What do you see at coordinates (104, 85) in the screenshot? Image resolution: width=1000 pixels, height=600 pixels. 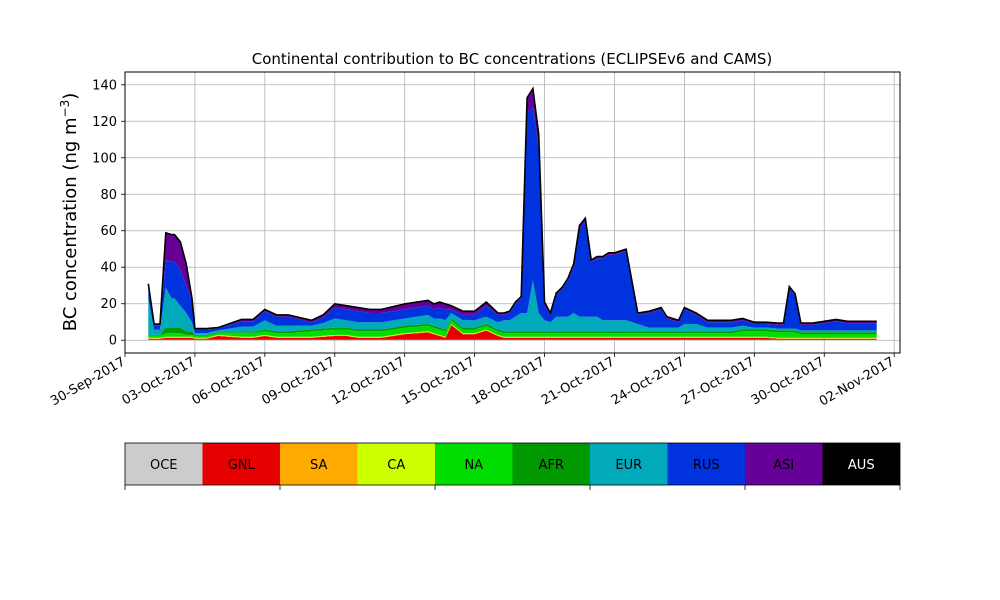 I see `y-tick-label: 140` at bounding box center [104, 85].